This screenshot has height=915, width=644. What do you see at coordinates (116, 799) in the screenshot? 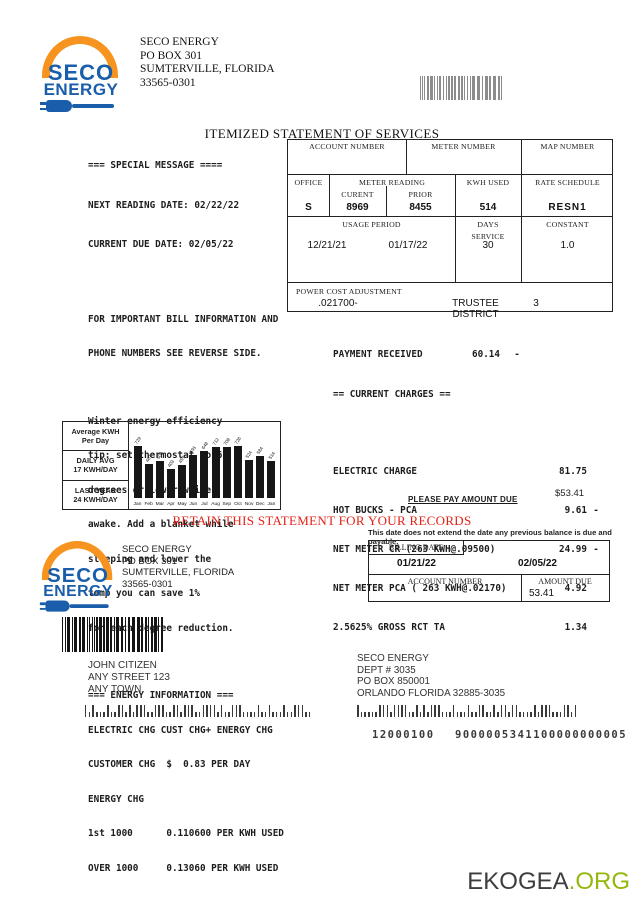
I see `energy-info-line: ENERGY CHG` at bounding box center [116, 799].